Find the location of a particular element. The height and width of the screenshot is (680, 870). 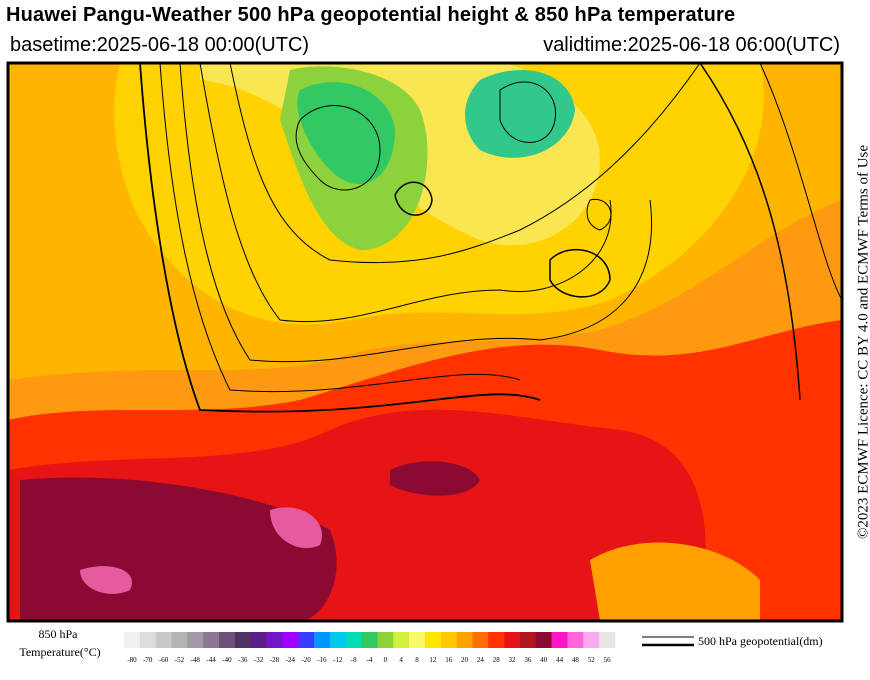

colorbar-label: -80 is located at coordinates (132, 660).